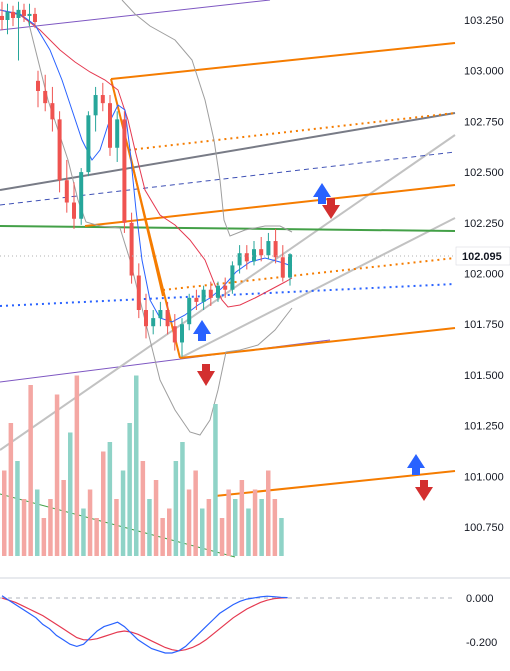 This screenshot has width=510, height=671. I want to click on blue-dotted-line, so click(228, 295).